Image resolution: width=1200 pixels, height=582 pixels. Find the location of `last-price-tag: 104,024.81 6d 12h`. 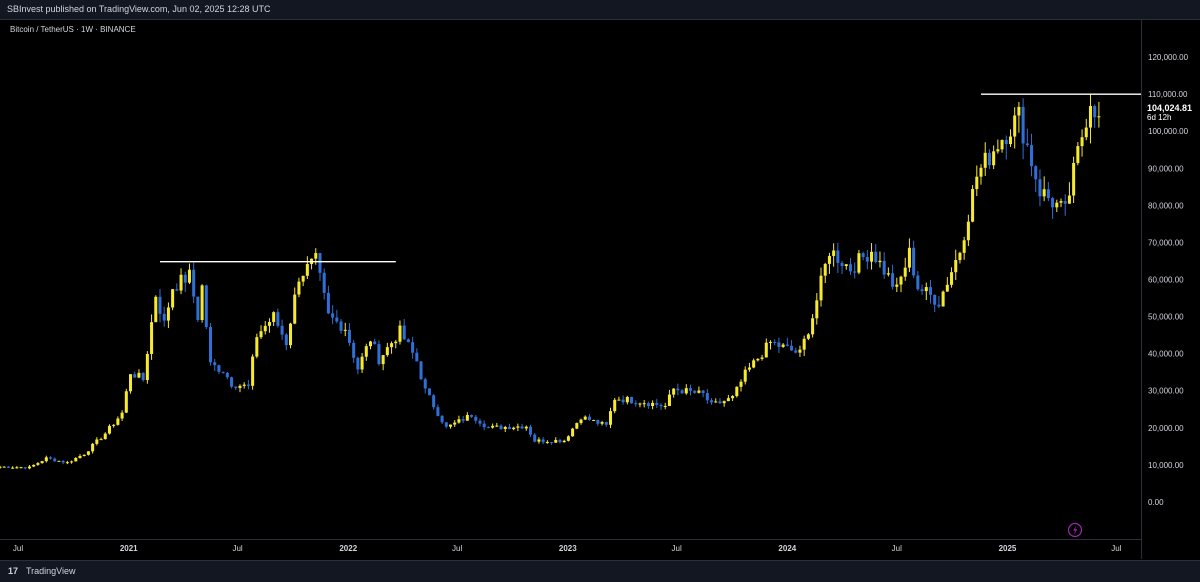

last-price-tag: 104,024.81 6d 12h is located at coordinates (1169, 112).